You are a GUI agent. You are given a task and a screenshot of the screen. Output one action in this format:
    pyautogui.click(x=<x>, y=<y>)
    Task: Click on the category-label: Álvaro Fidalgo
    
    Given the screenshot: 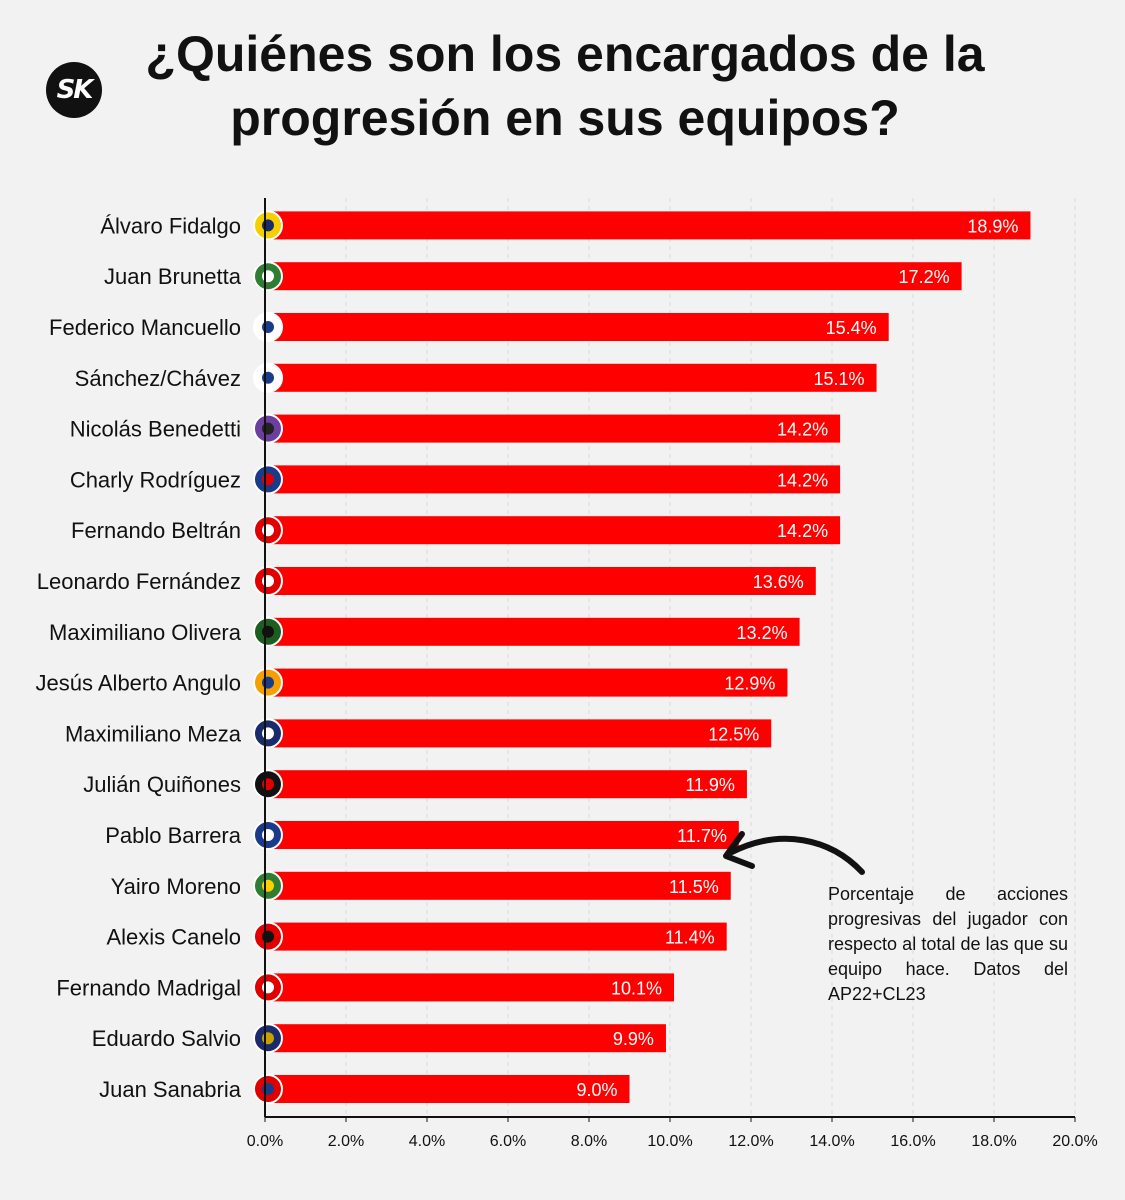 What is the action you would take?
    pyautogui.click(x=170, y=225)
    